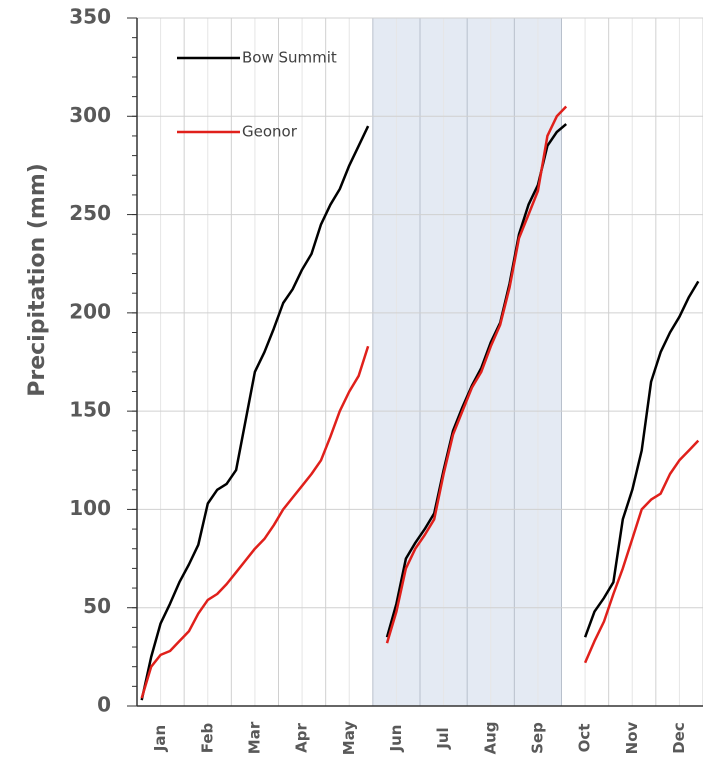  What do you see at coordinates (396, 739) in the screenshot?
I see `x-tick-label: Jun` at bounding box center [396, 739].